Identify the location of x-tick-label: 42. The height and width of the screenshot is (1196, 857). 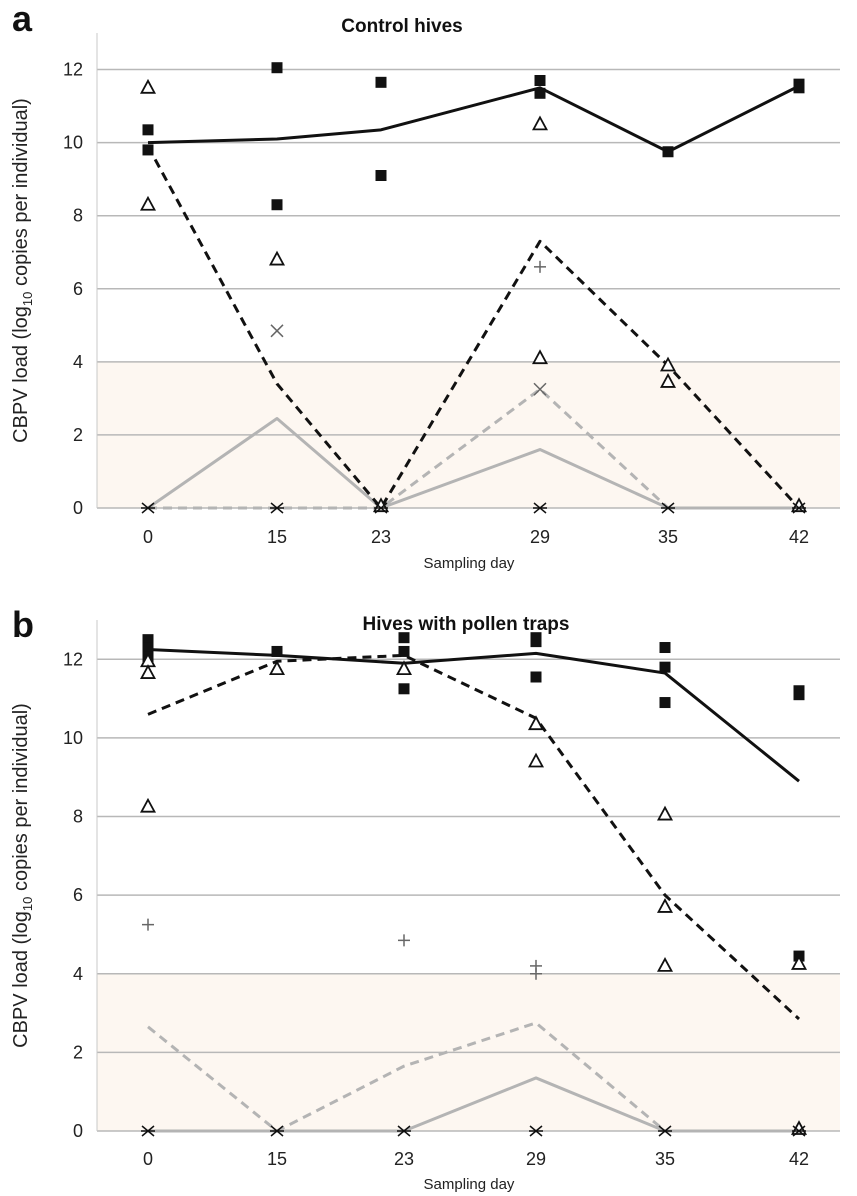
(799, 537).